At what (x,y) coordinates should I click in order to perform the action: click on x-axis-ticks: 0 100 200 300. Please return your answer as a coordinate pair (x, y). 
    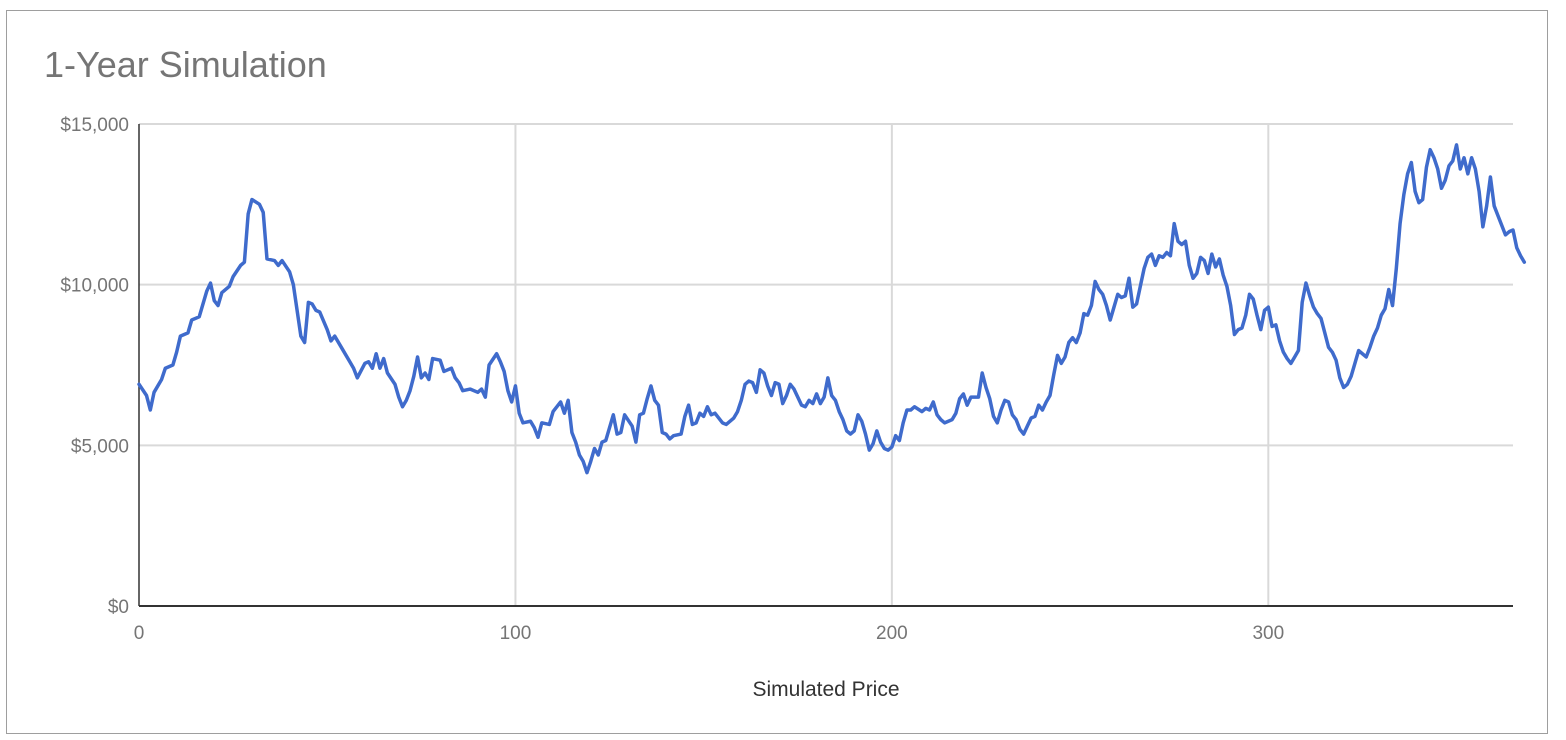
    Looking at the image, I should click on (709, 633).